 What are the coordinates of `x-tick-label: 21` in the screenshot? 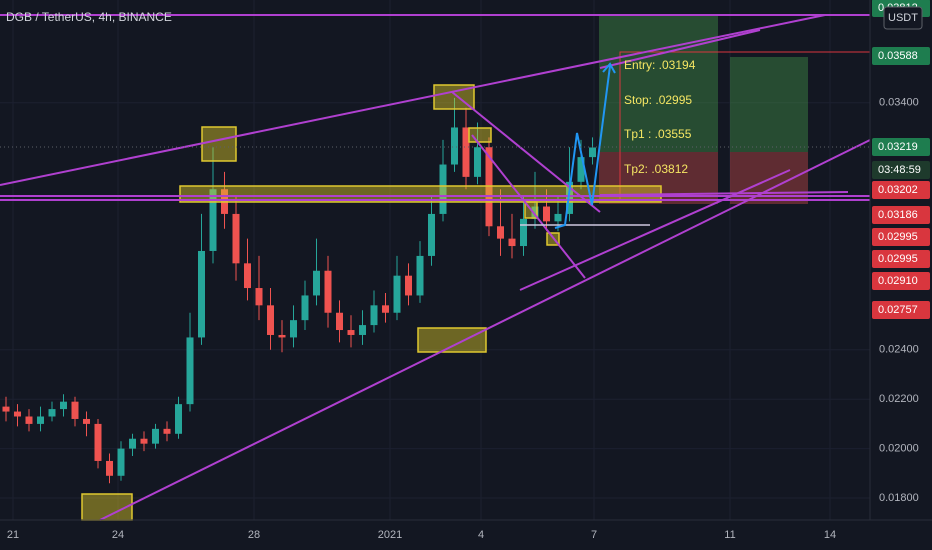 It's located at (13, 535).